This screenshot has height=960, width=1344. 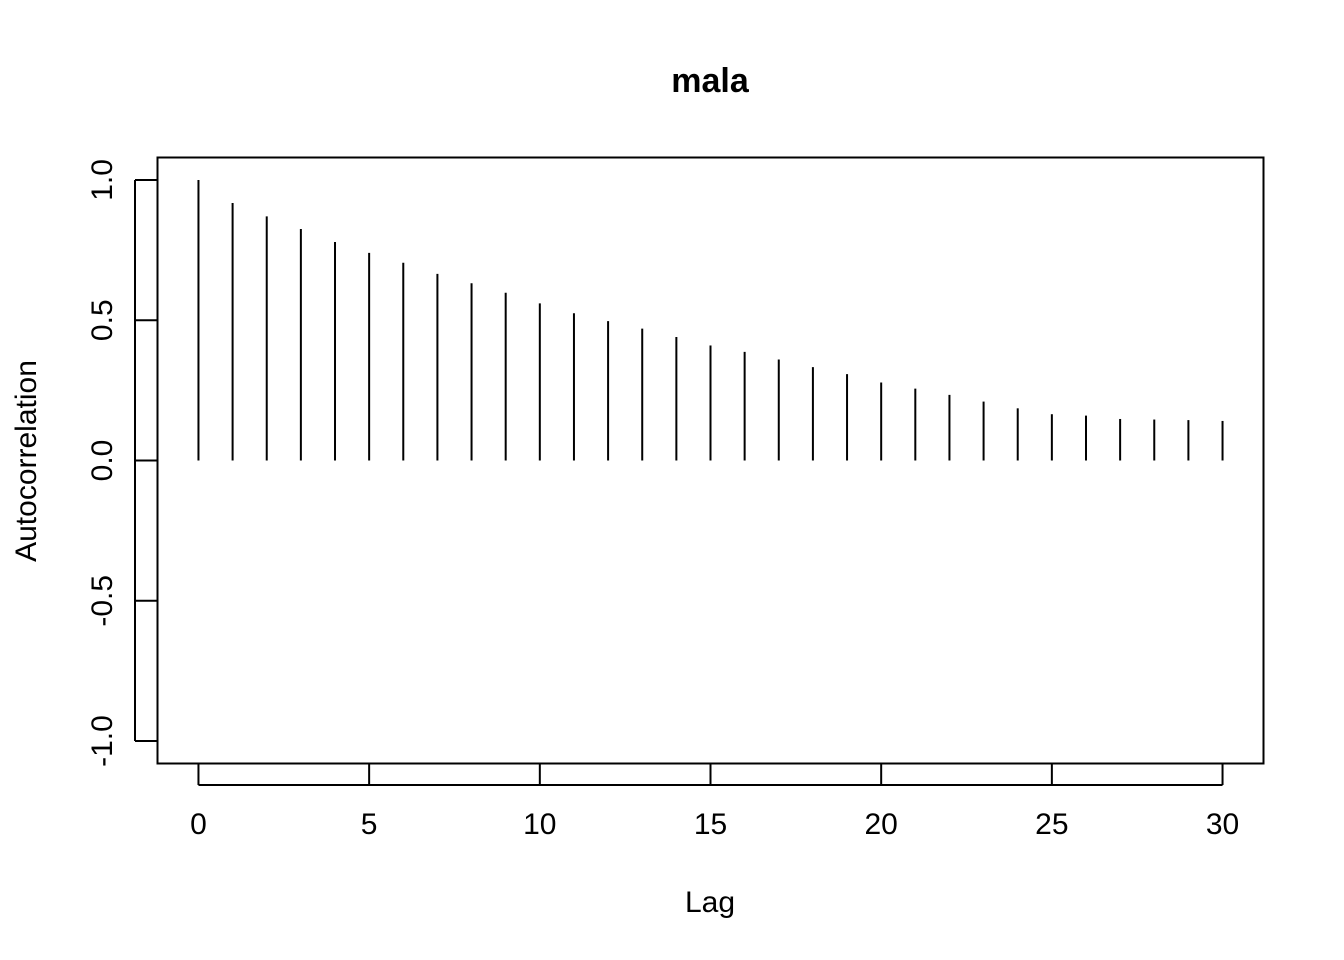 What do you see at coordinates (539, 824) in the screenshot?
I see `x-tick-label-10: 10` at bounding box center [539, 824].